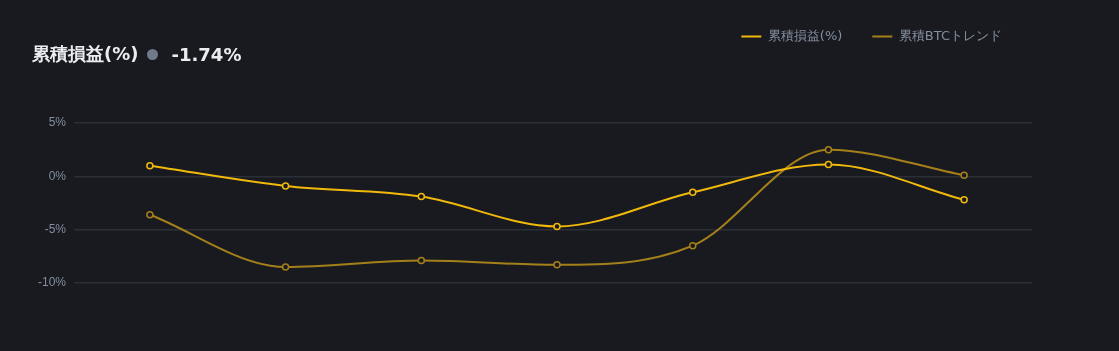 This screenshot has height=351, width=1119. What do you see at coordinates (57, 175) in the screenshot?
I see `y-tick-label: 0%` at bounding box center [57, 175].